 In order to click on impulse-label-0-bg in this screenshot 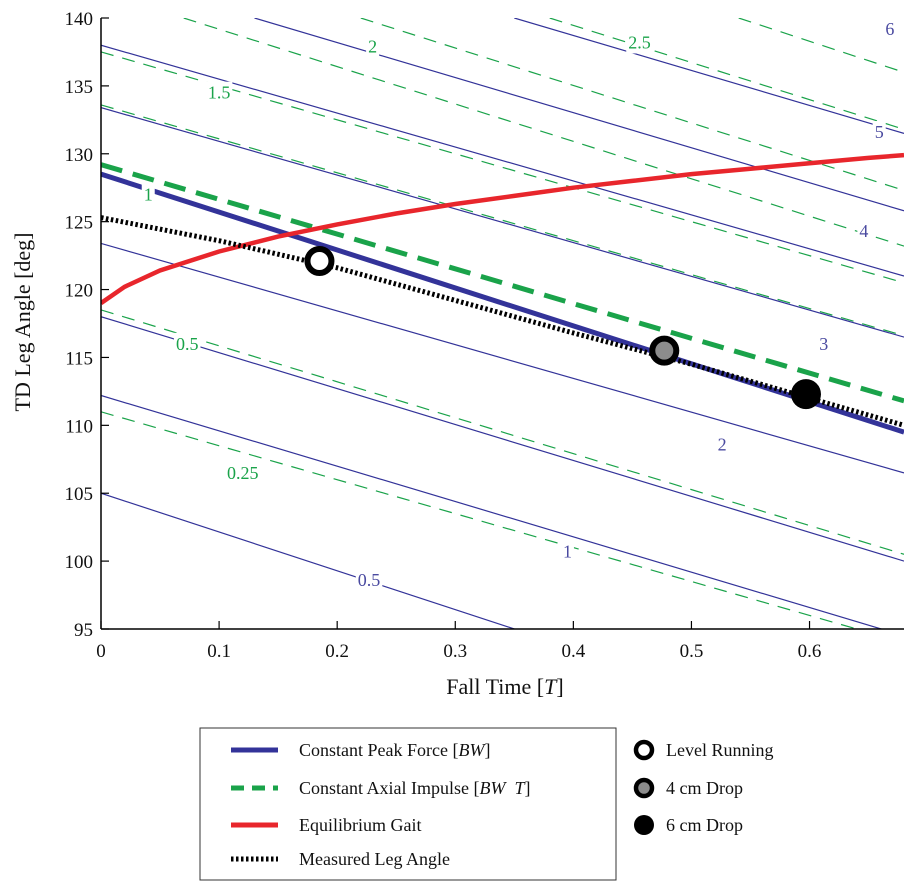, I will do `click(242, 472)`.